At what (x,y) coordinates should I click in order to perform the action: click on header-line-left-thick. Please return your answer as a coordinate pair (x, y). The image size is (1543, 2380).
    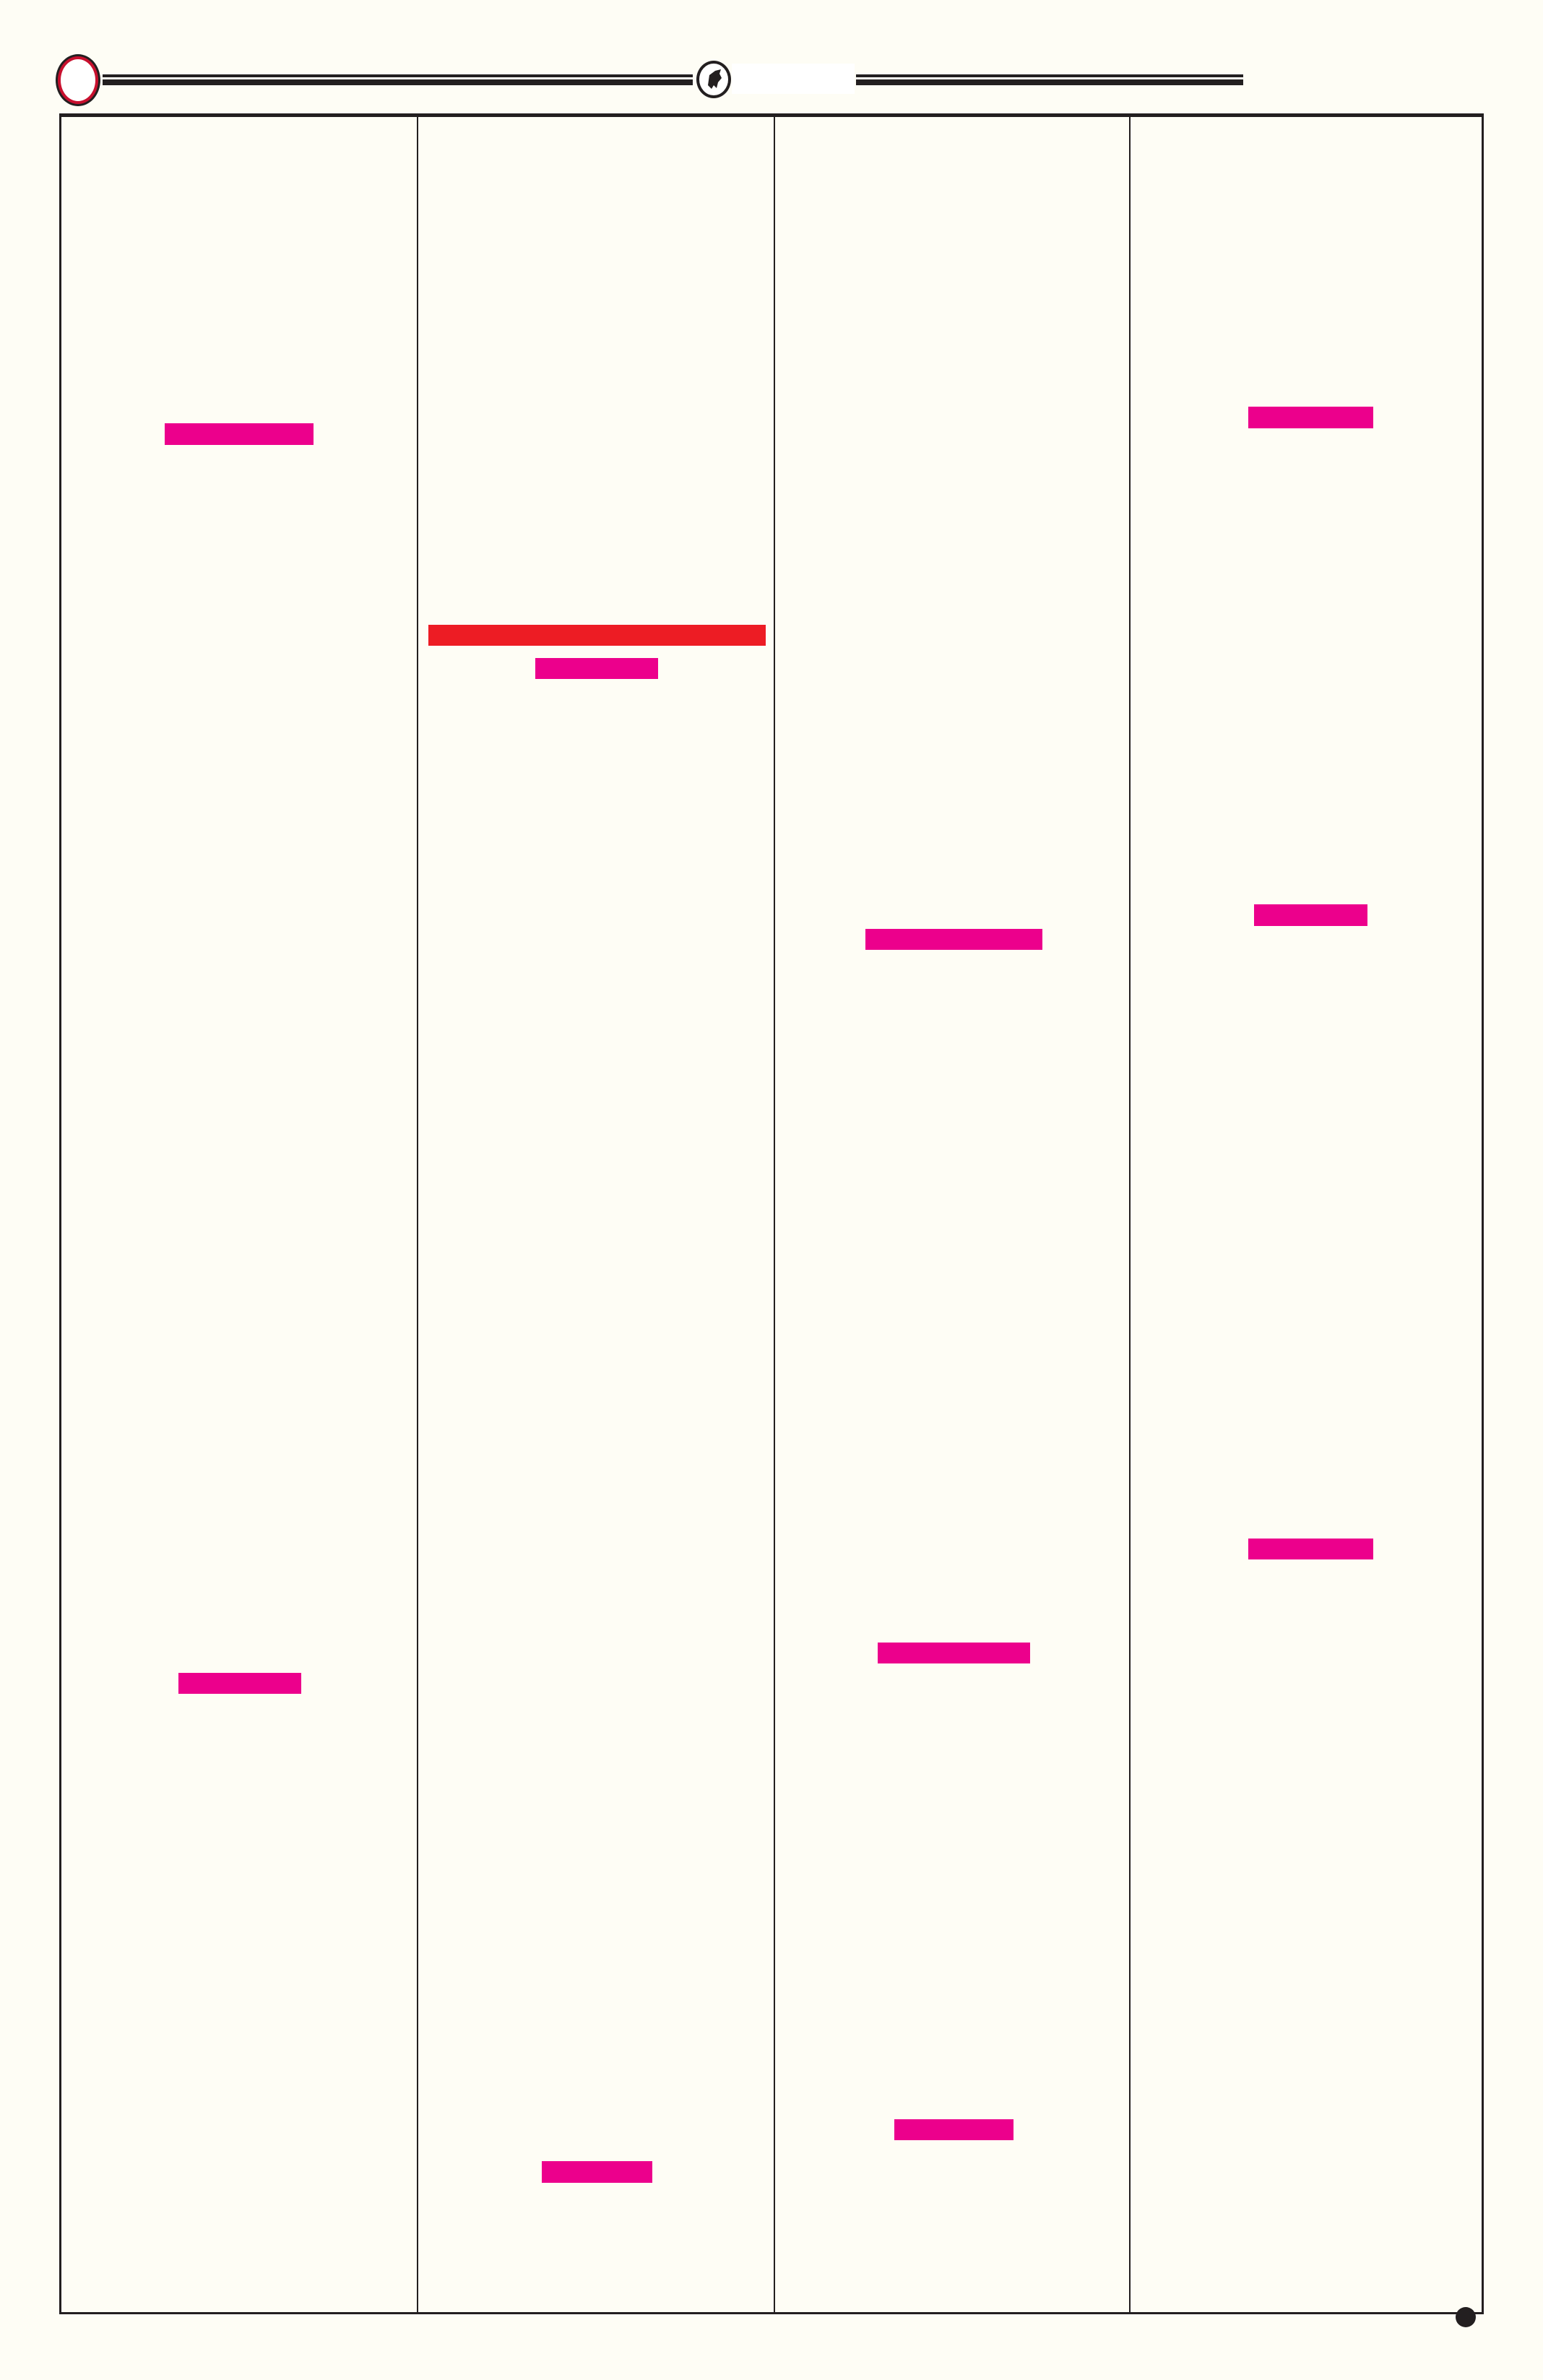
    Looking at the image, I should click on (398, 82).